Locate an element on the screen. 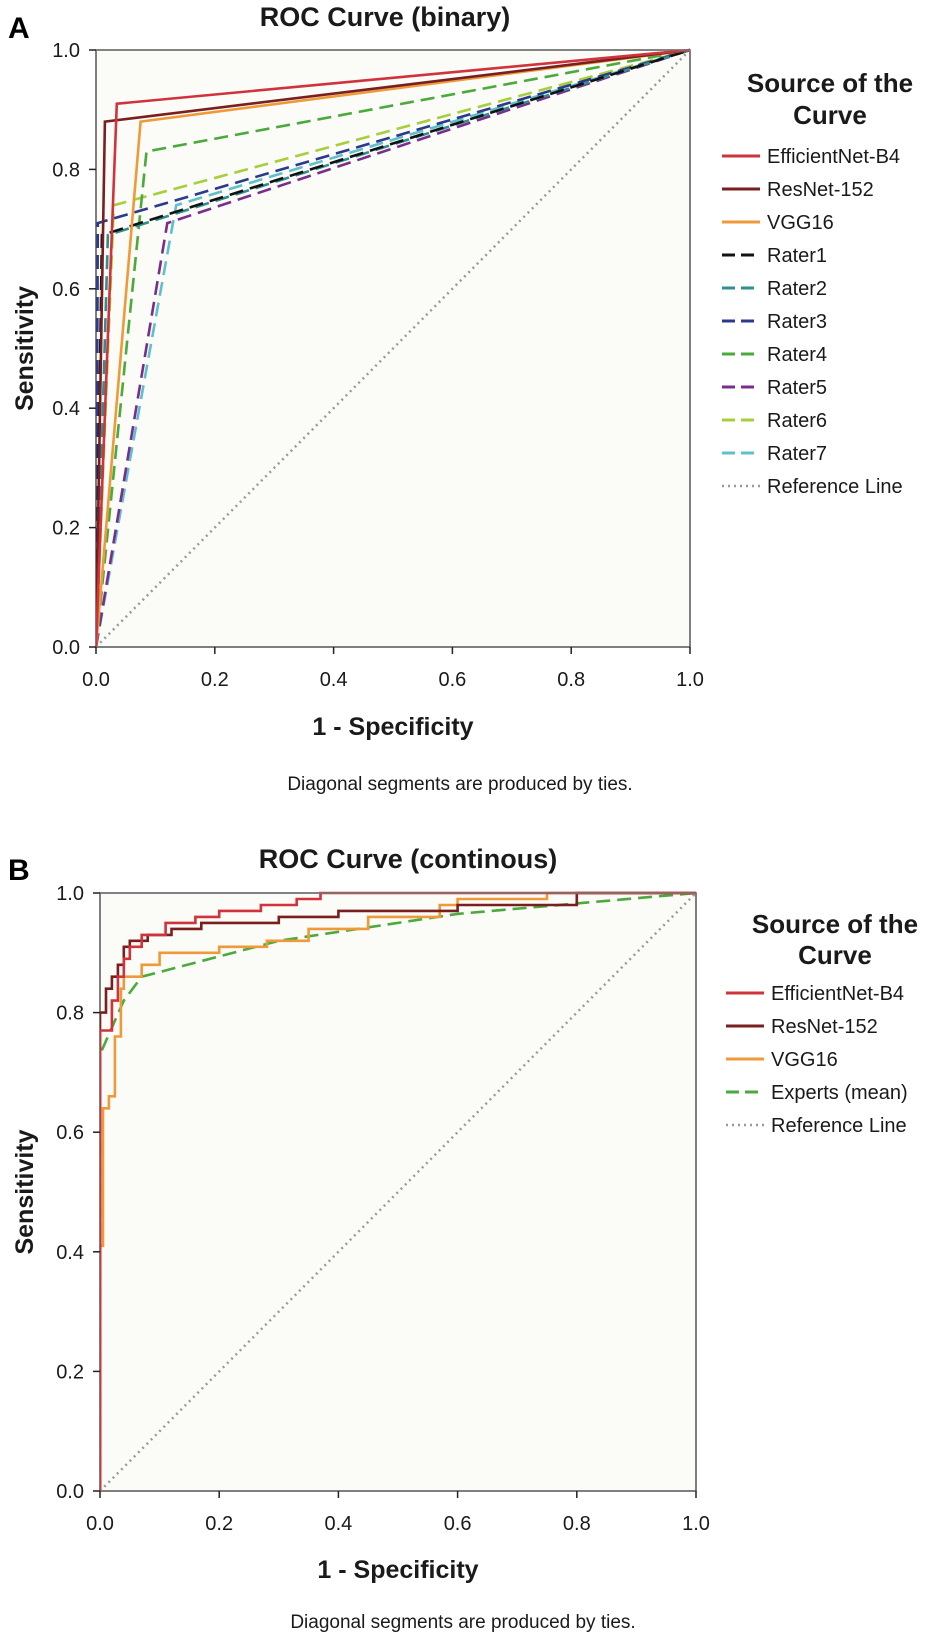  legend-label: Rater6 is located at coordinates (797, 421).